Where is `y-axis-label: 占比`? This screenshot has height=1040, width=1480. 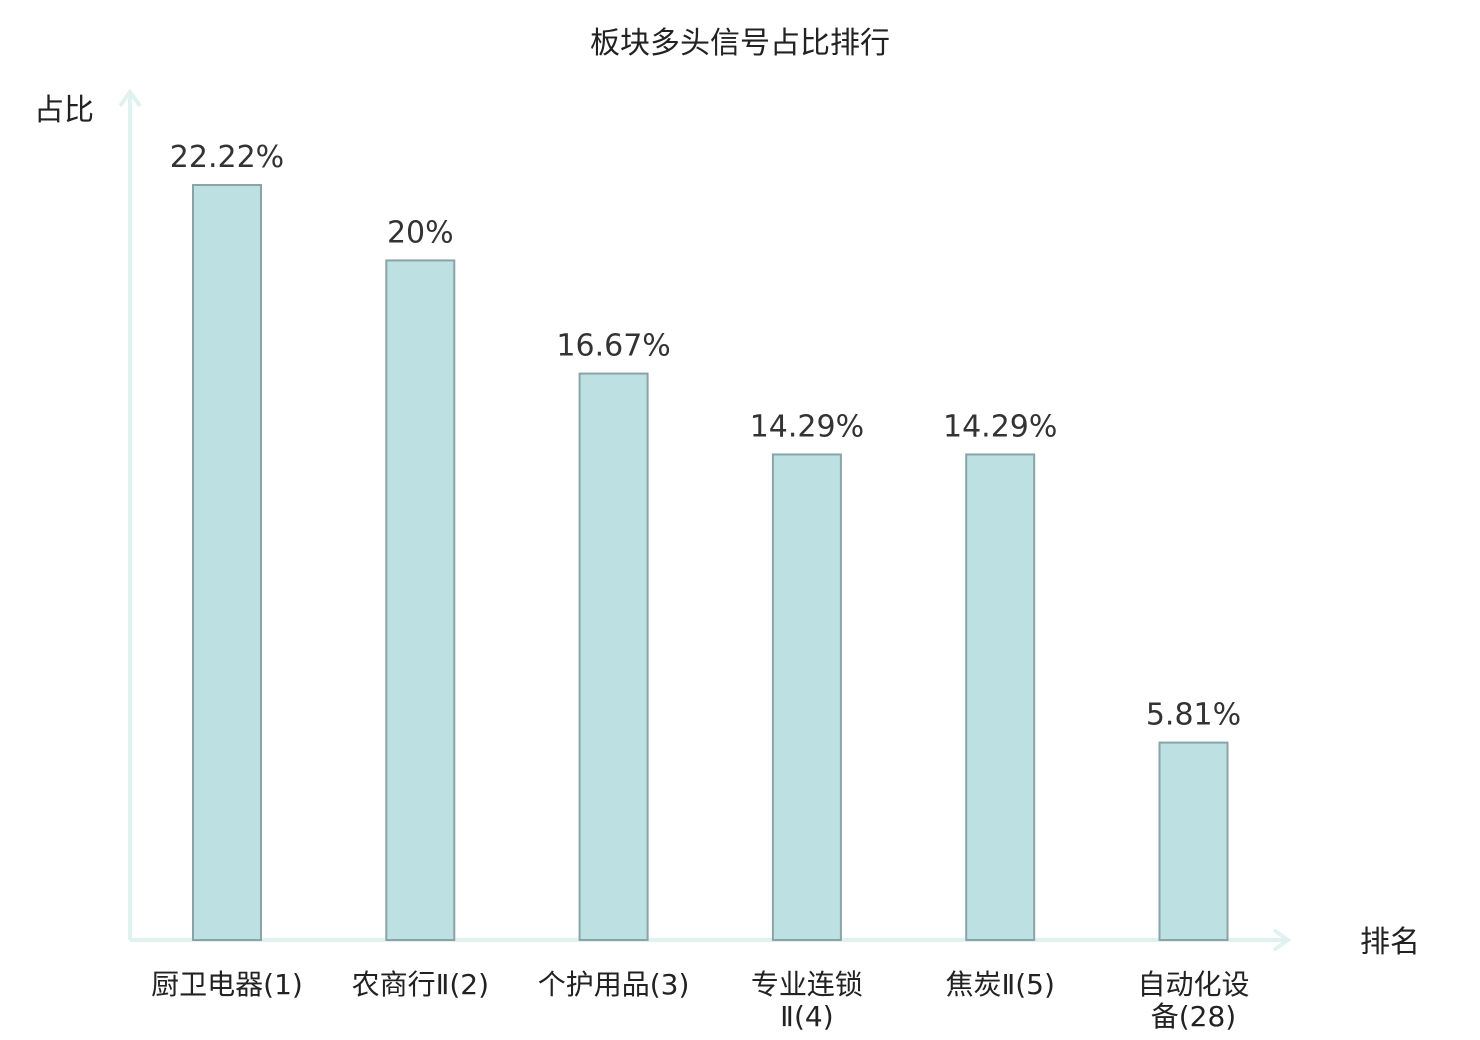 y-axis-label: 占比 is located at coordinates (64, 110).